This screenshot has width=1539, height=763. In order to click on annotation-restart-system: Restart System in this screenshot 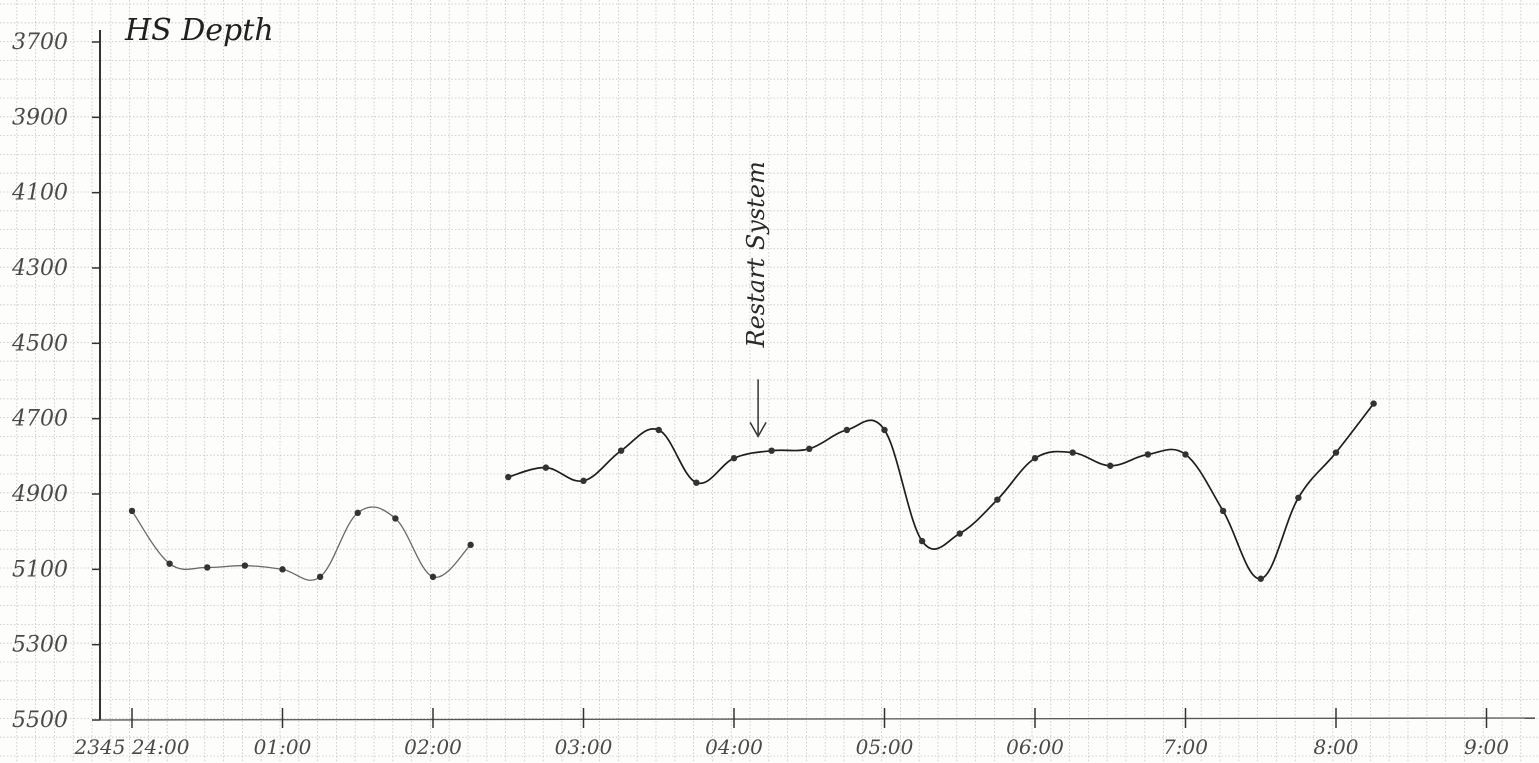, I will do `click(756, 254)`.